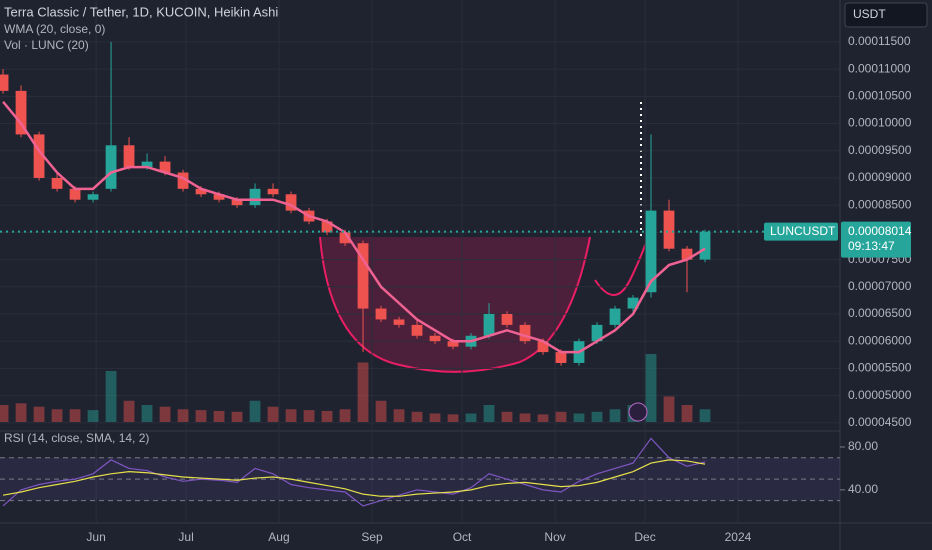  Describe the element at coordinates (638, 412) in the screenshot. I see `alert-icon` at that location.